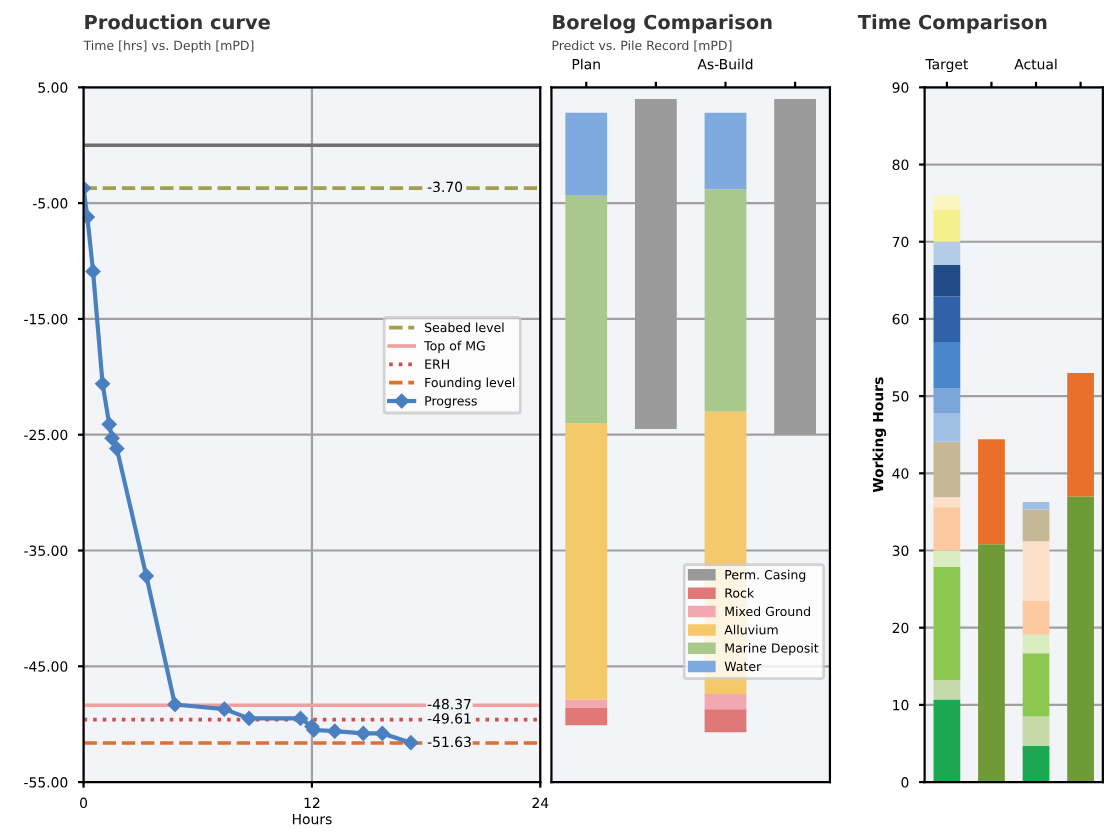 The width and height of the screenshot is (1114, 832). Describe the element at coordinates (662, 24) in the screenshot. I see `chart-title: Borelog Comparison` at that location.